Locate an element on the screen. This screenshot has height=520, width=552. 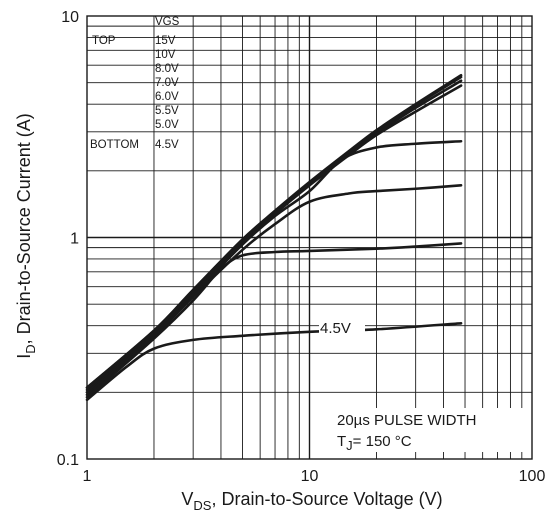
legend-entry-5v: 5.0V is located at coordinates (167, 125).